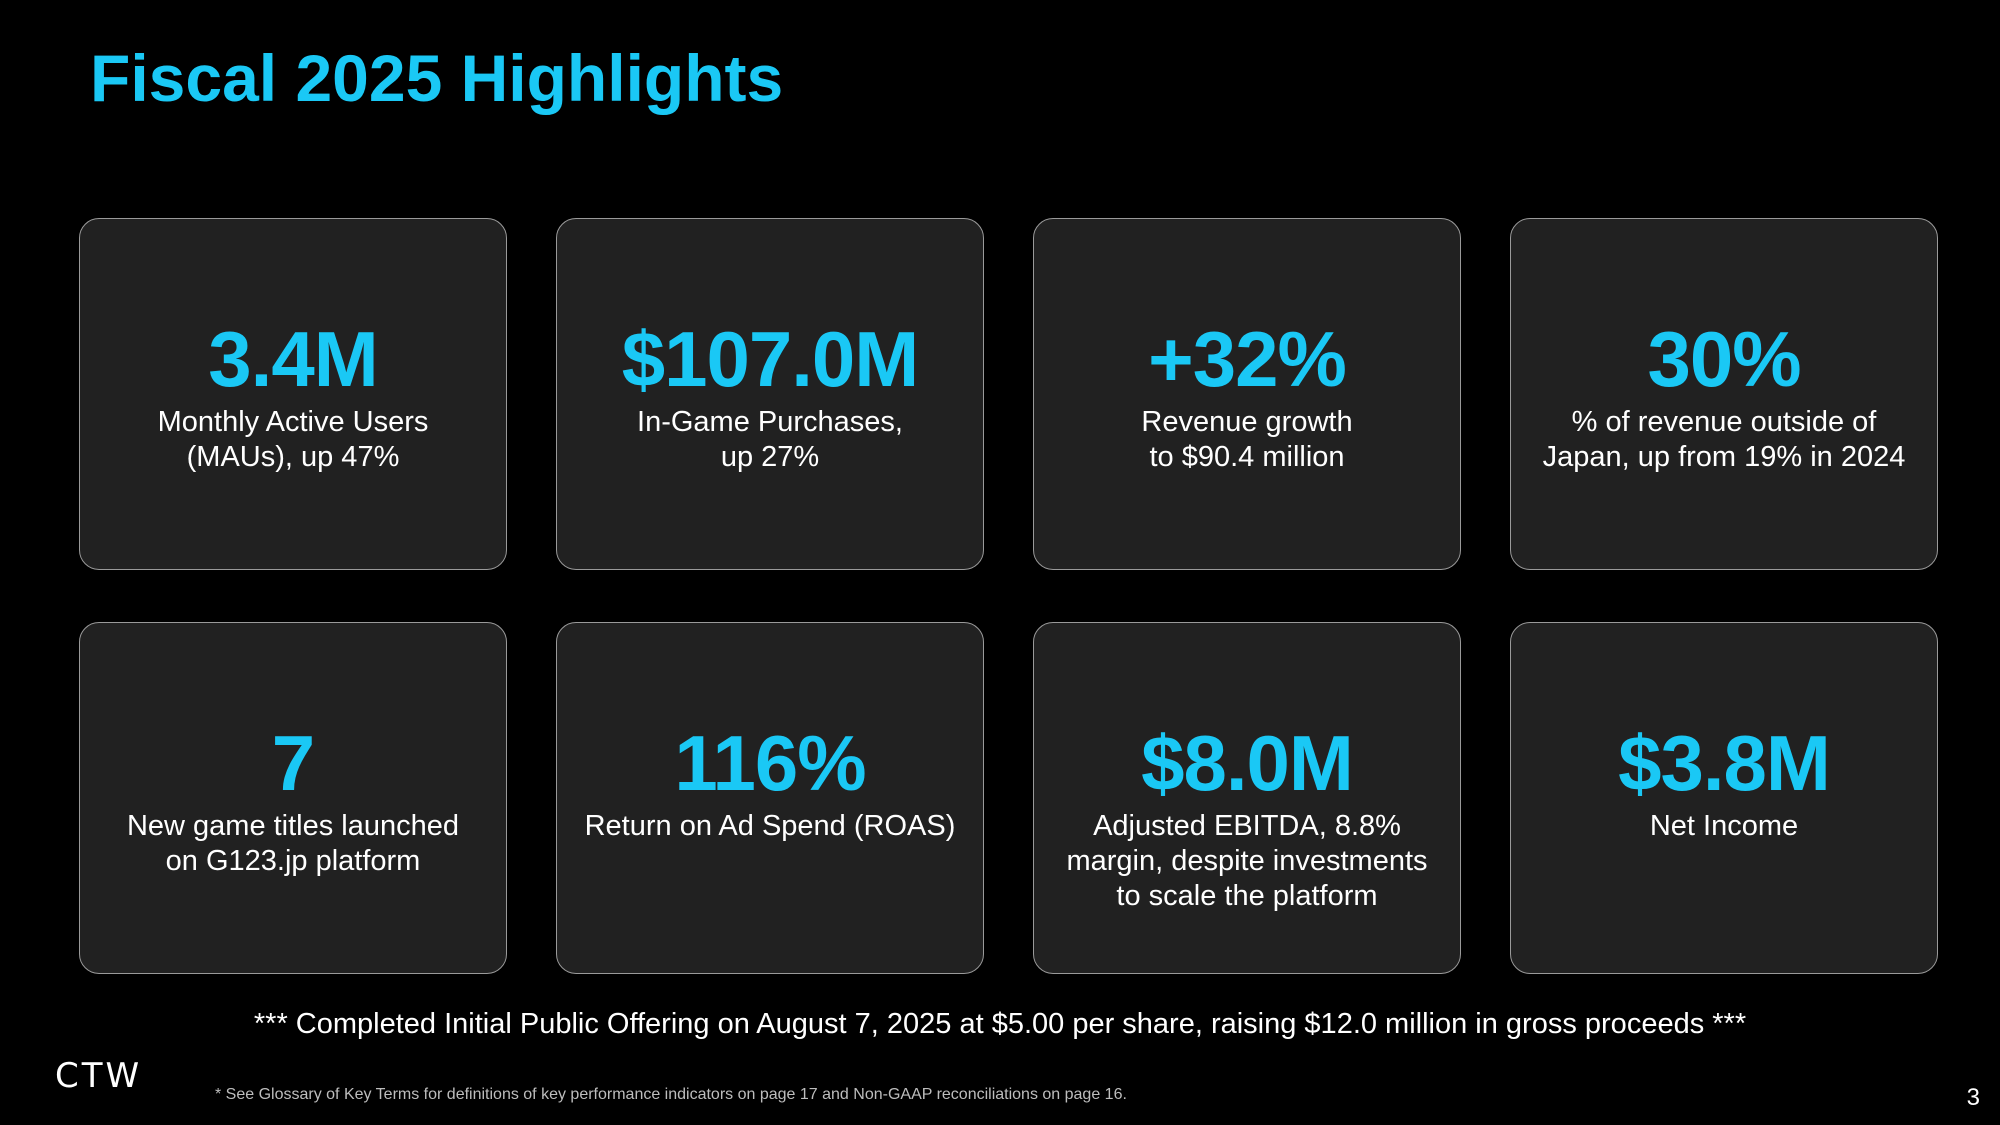 This screenshot has height=1125, width=2000. What do you see at coordinates (770, 763) in the screenshot?
I see `card-value: 116%` at bounding box center [770, 763].